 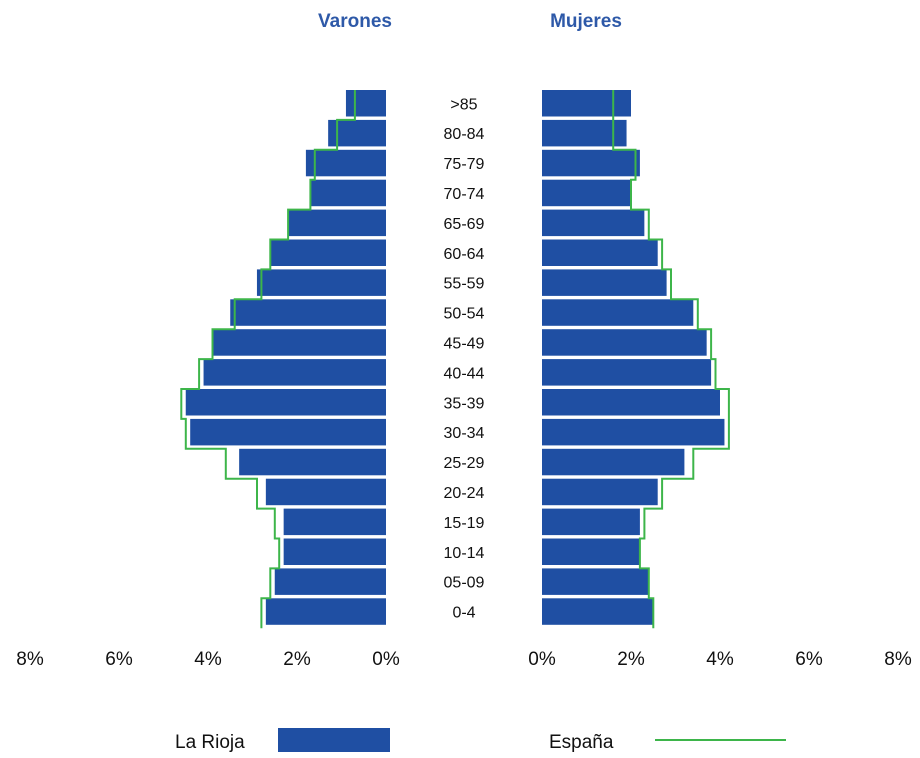 I want to click on legend-swatch-la-rioja, so click(x=334, y=740).